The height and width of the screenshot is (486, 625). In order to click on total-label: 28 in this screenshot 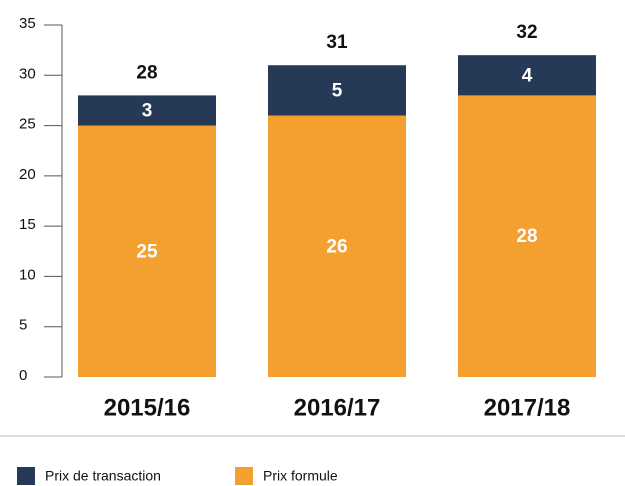, I will do `click(146, 72)`.